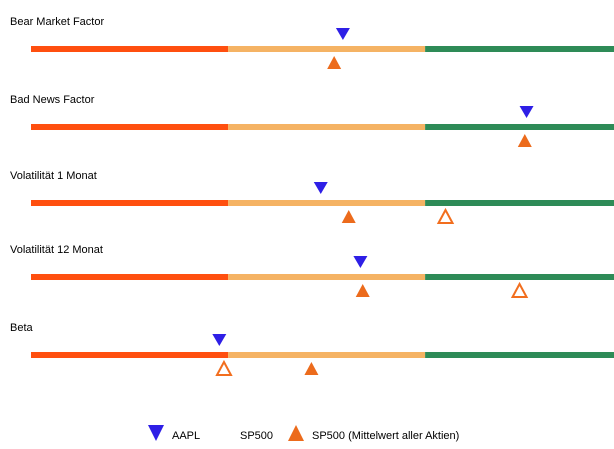 The height and width of the screenshot is (449, 614). What do you see at coordinates (296, 433) in the screenshot?
I see `legend-sp500-mean-icon` at bounding box center [296, 433].